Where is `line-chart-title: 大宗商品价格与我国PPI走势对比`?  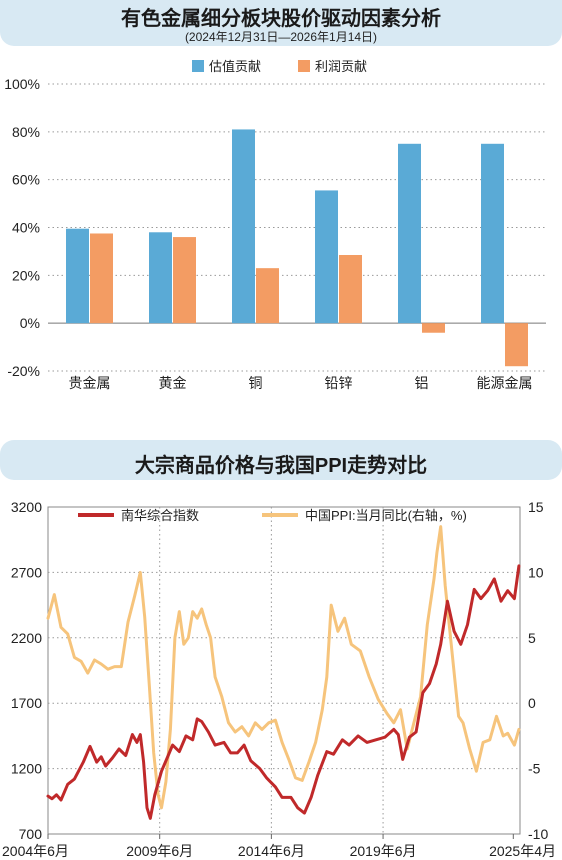
line-chart-title: 大宗商品价格与我国PPI走势对比 is located at coordinates (281, 466).